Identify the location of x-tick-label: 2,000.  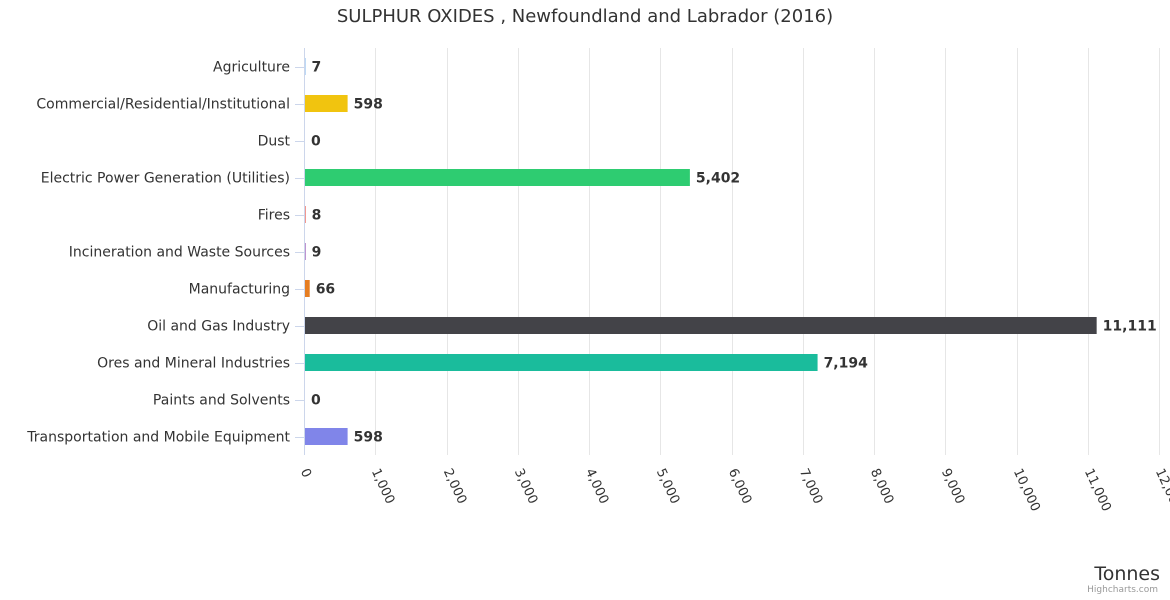
(454, 486).